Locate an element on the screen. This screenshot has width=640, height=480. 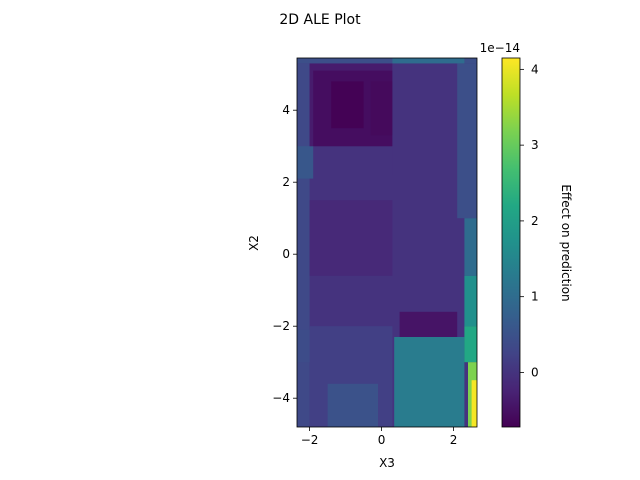
y-tick-label: 4 is located at coordinates (286, 110).